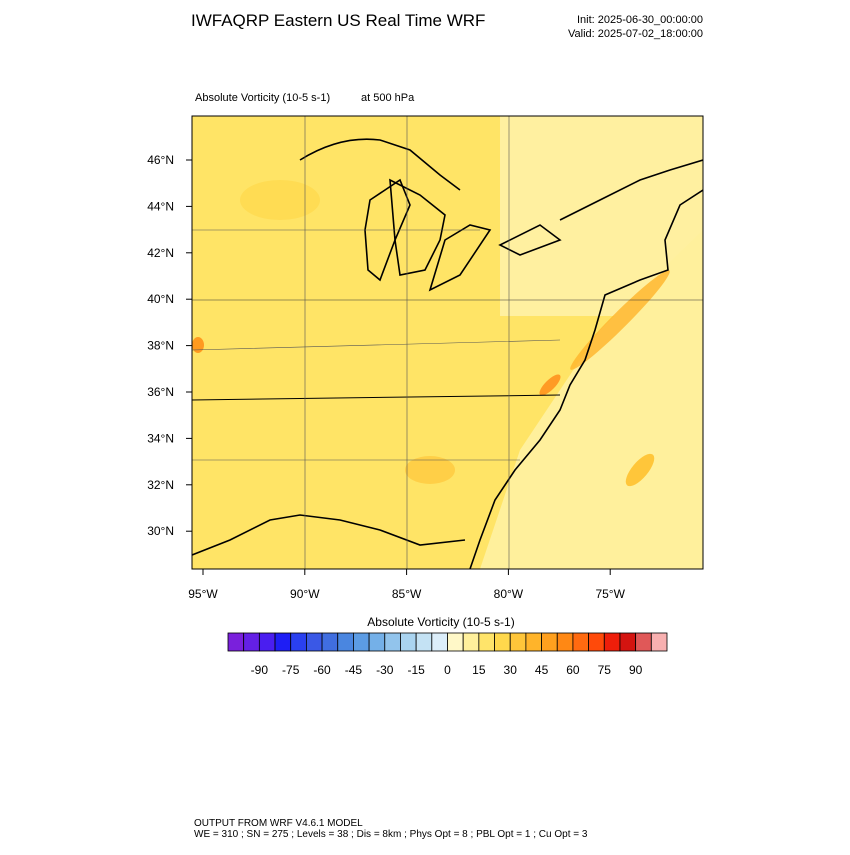 Image resolution: width=850 pixels, height=855 pixels. I want to click on colorbar-label: 75, so click(605, 670).